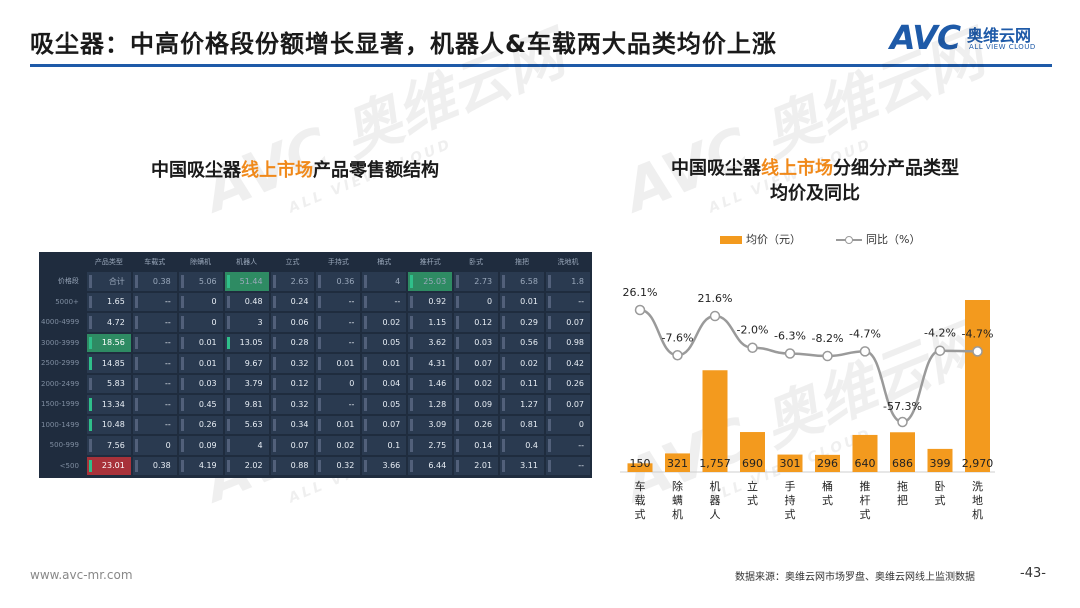  I want to click on heatmap-cell: 3.11, so click(522, 465).